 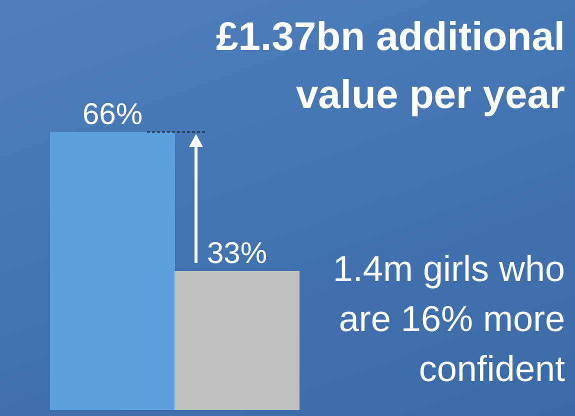 What do you see at coordinates (448, 319) in the screenshot?
I see `text: 1.4m girls who are 16% more confident` at bounding box center [448, 319].